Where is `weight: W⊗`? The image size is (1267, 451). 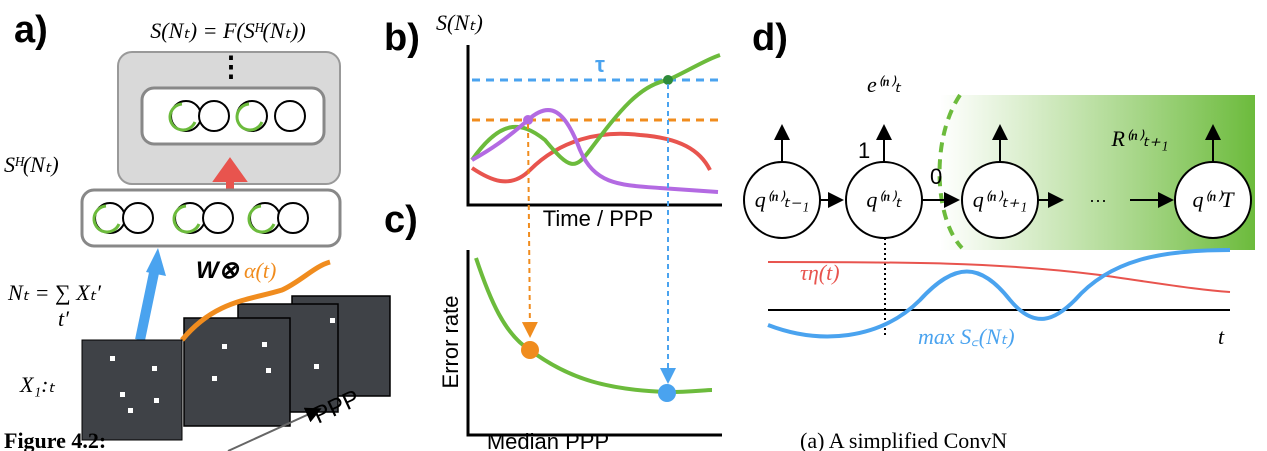 weight: W⊗ is located at coordinates (218, 270).